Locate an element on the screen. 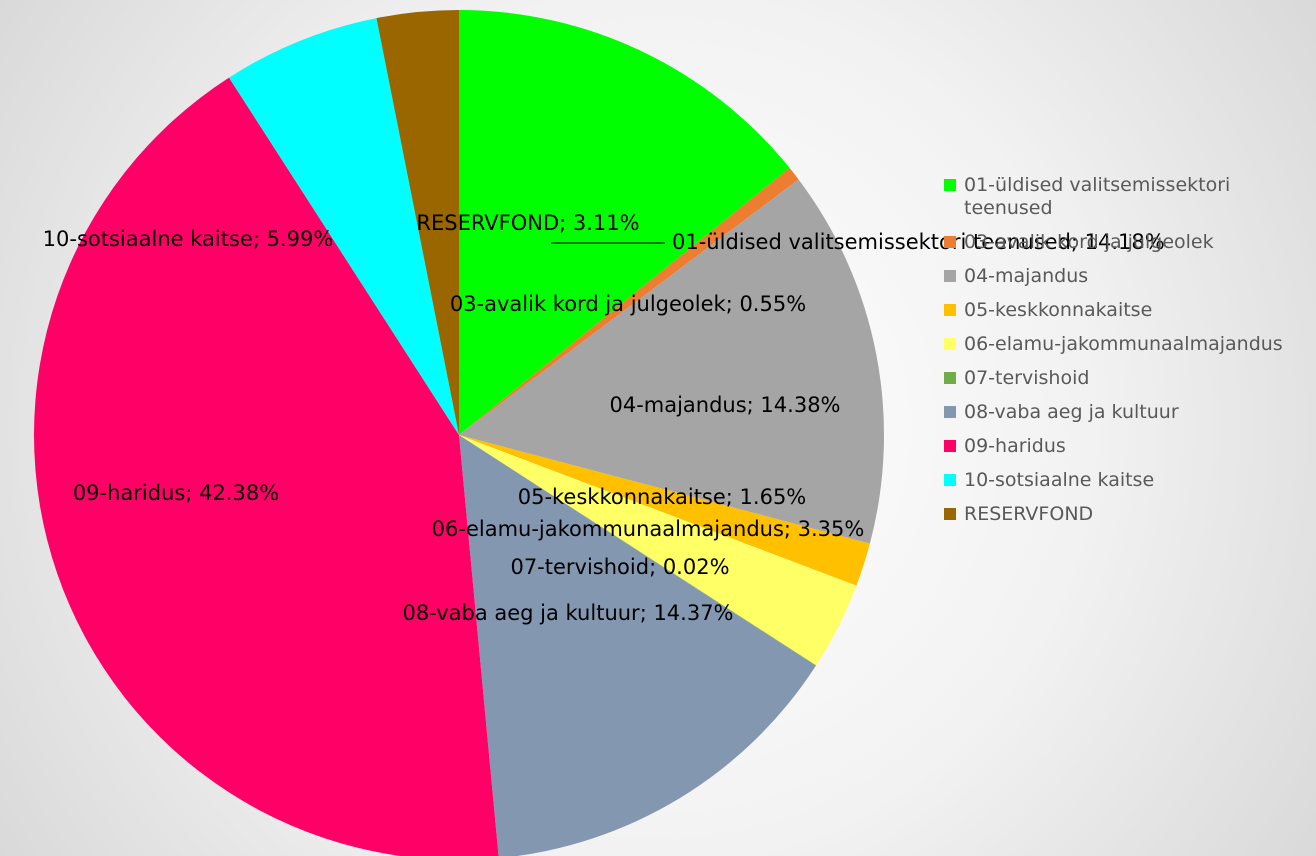 This screenshot has width=1316, height=856. legend-label: 04-majandus is located at coordinates (1026, 276).